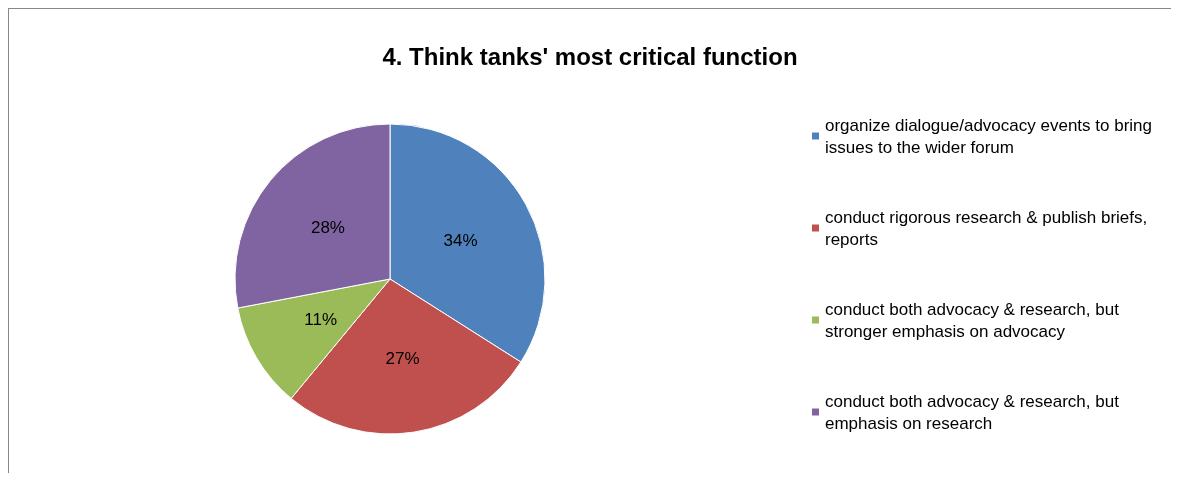 This screenshot has width=1179, height=481. Describe the element at coordinates (991, 136) in the screenshot. I see `legend-label: organize dialogue/advocacy events to bring issues to the wider forum` at that location.